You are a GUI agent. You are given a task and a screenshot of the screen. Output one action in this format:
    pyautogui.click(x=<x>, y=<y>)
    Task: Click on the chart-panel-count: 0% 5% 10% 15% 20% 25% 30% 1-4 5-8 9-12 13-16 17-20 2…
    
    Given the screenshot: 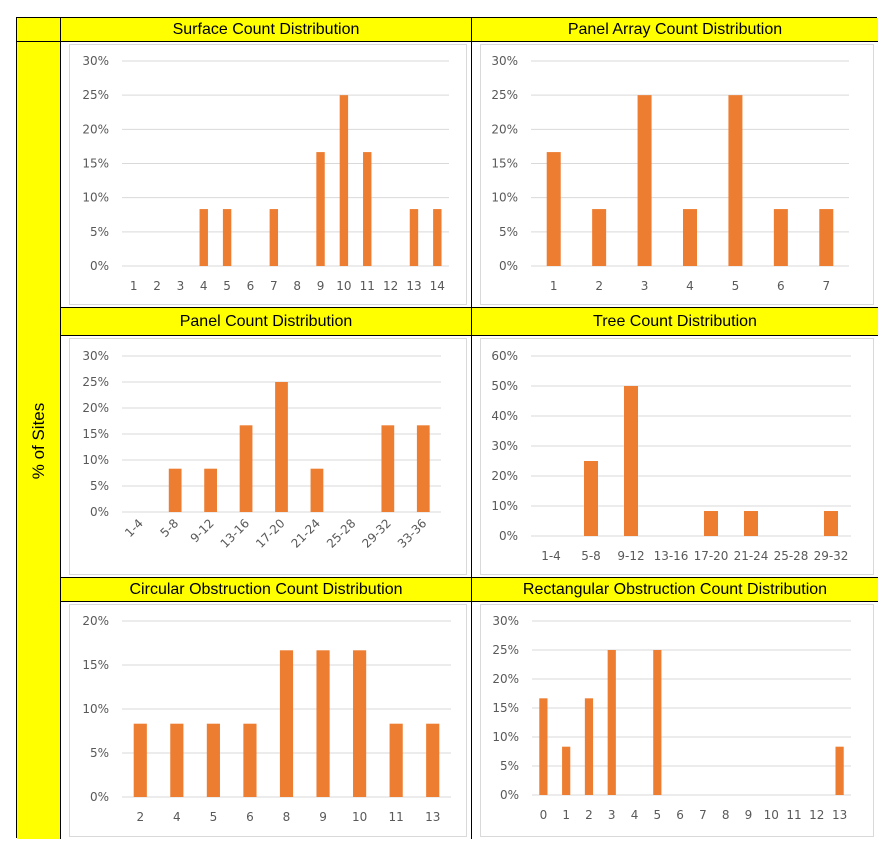 What is the action you would take?
    pyautogui.click(x=266, y=457)
    